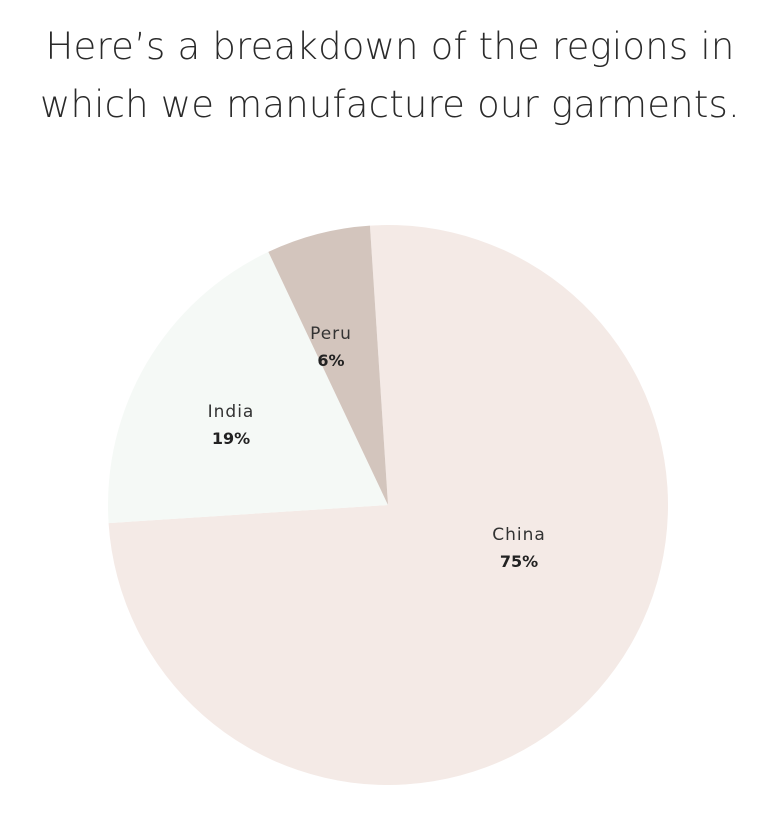 This screenshot has height=820, width=780. Describe the element at coordinates (331, 334) in the screenshot. I see `slice-label-peru: Peru` at that location.